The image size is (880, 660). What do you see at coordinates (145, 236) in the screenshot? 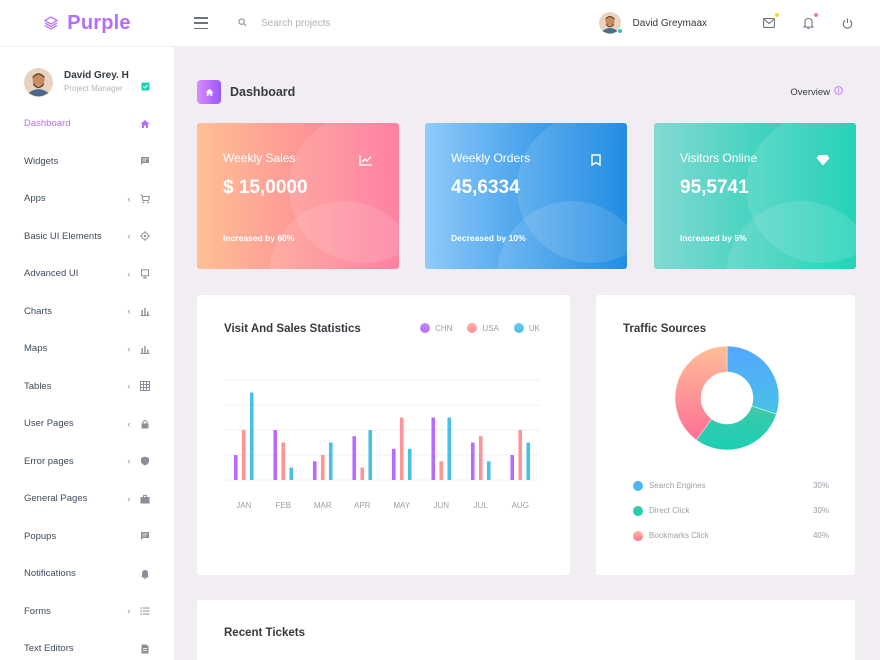
I see `crosshair-icon` at bounding box center [145, 236].